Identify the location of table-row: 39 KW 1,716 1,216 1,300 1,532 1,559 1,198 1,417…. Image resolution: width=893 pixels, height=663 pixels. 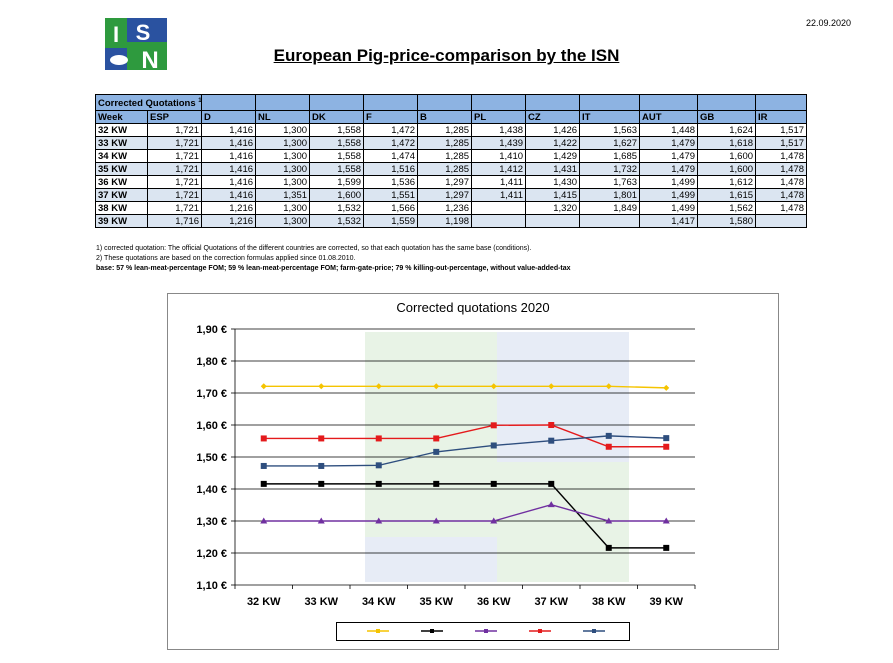
(451, 221).